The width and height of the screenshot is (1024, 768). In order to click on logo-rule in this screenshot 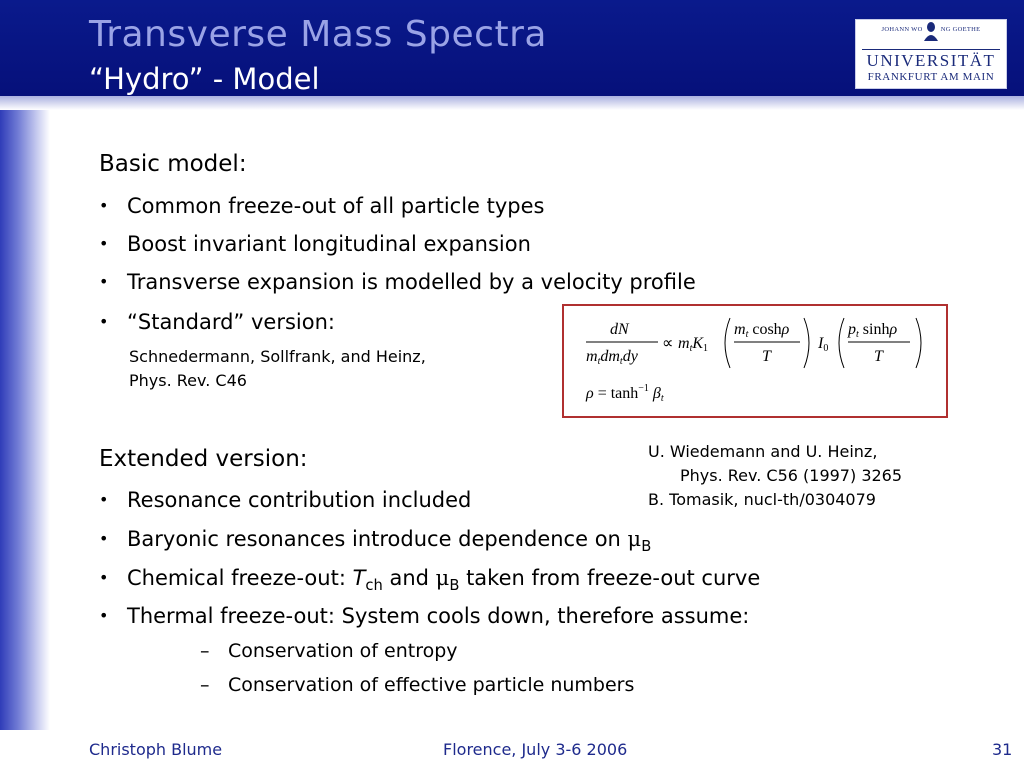, I will do `click(931, 49)`.